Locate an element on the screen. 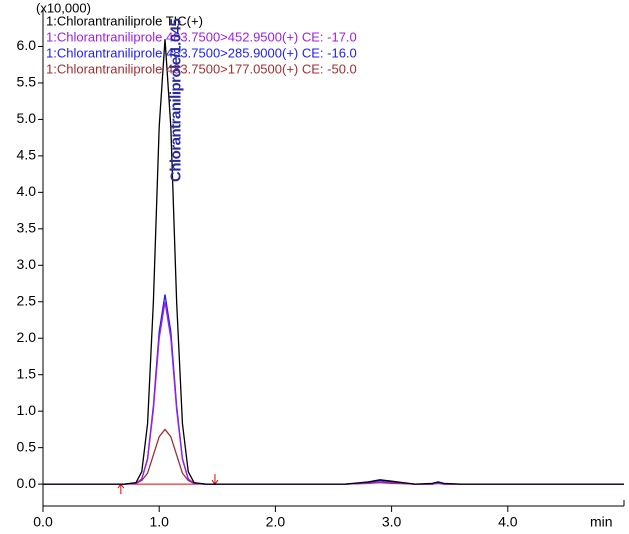  x-tick-label: 3.0 is located at coordinates (392, 522).